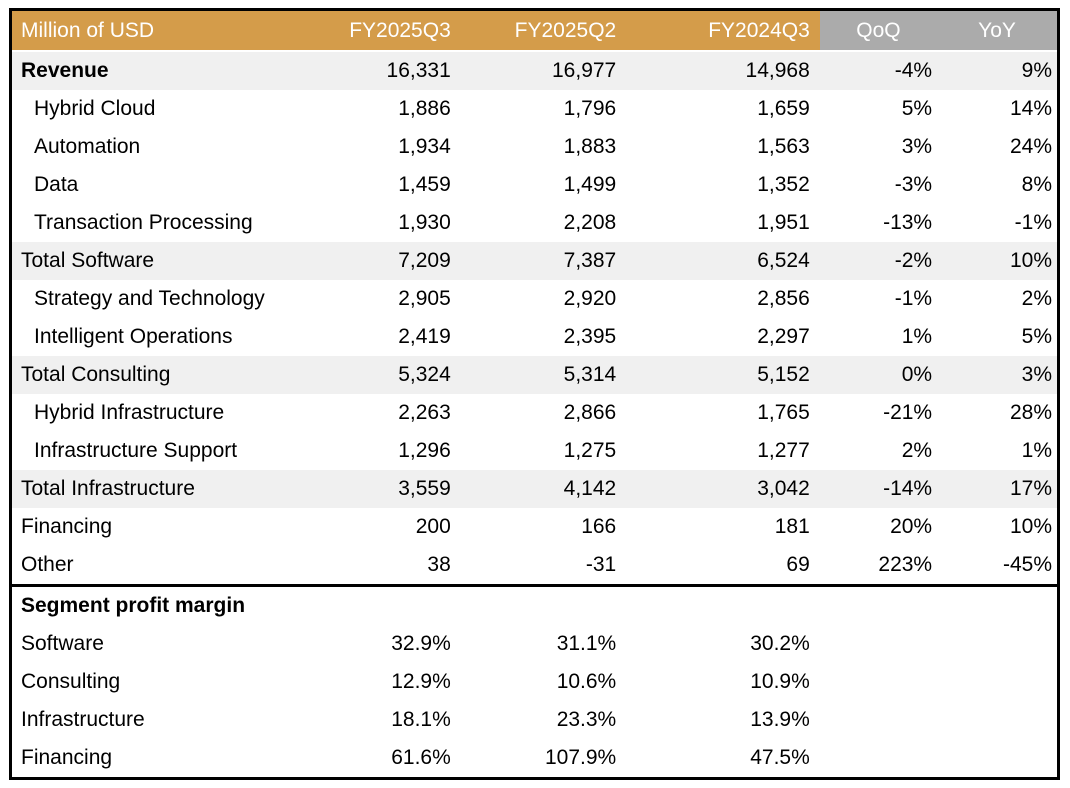 This screenshot has width=1070, height=788. What do you see at coordinates (129, 412) in the screenshot?
I see `row-label: Hybrid Infrastructure` at bounding box center [129, 412].